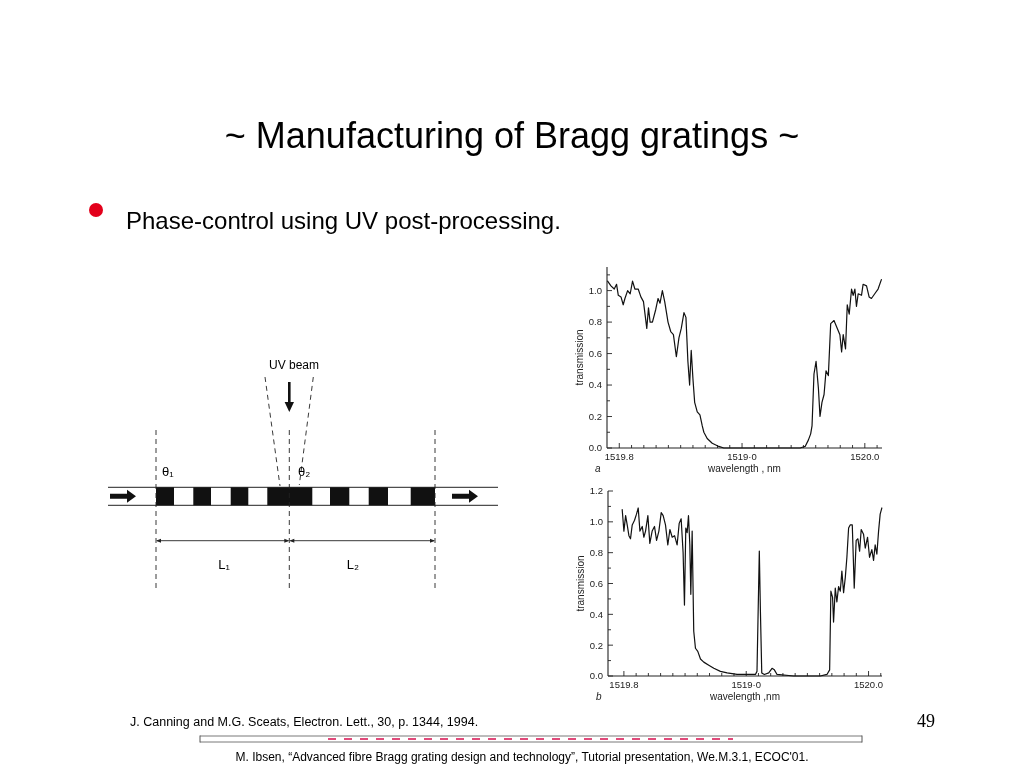 Image resolution: width=1024 pixels, height=768 pixels. What do you see at coordinates (596, 491) in the screenshot?
I see `y-tick-label: 1.2` at bounding box center [596, 491].